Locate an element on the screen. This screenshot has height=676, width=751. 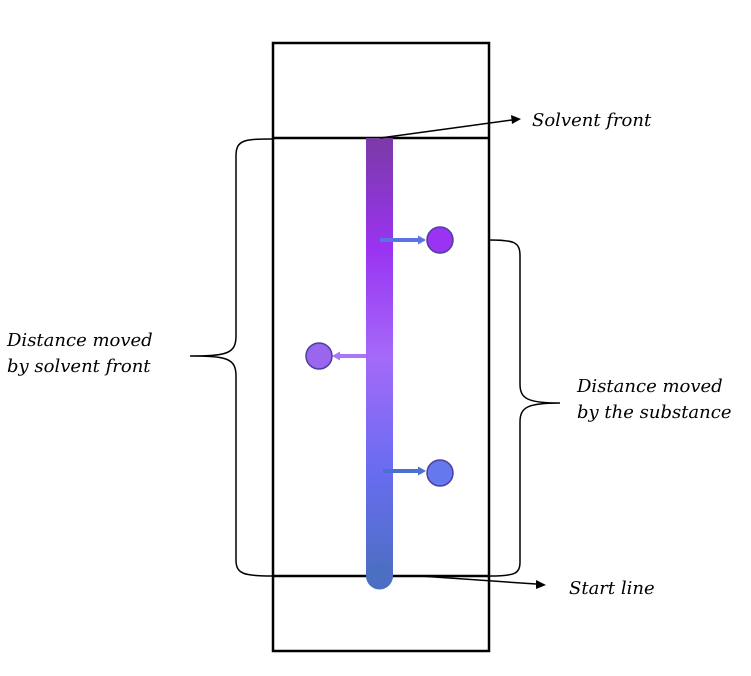
substance-distance-label-line1: Distance moved is located at coordinates (649, 386).